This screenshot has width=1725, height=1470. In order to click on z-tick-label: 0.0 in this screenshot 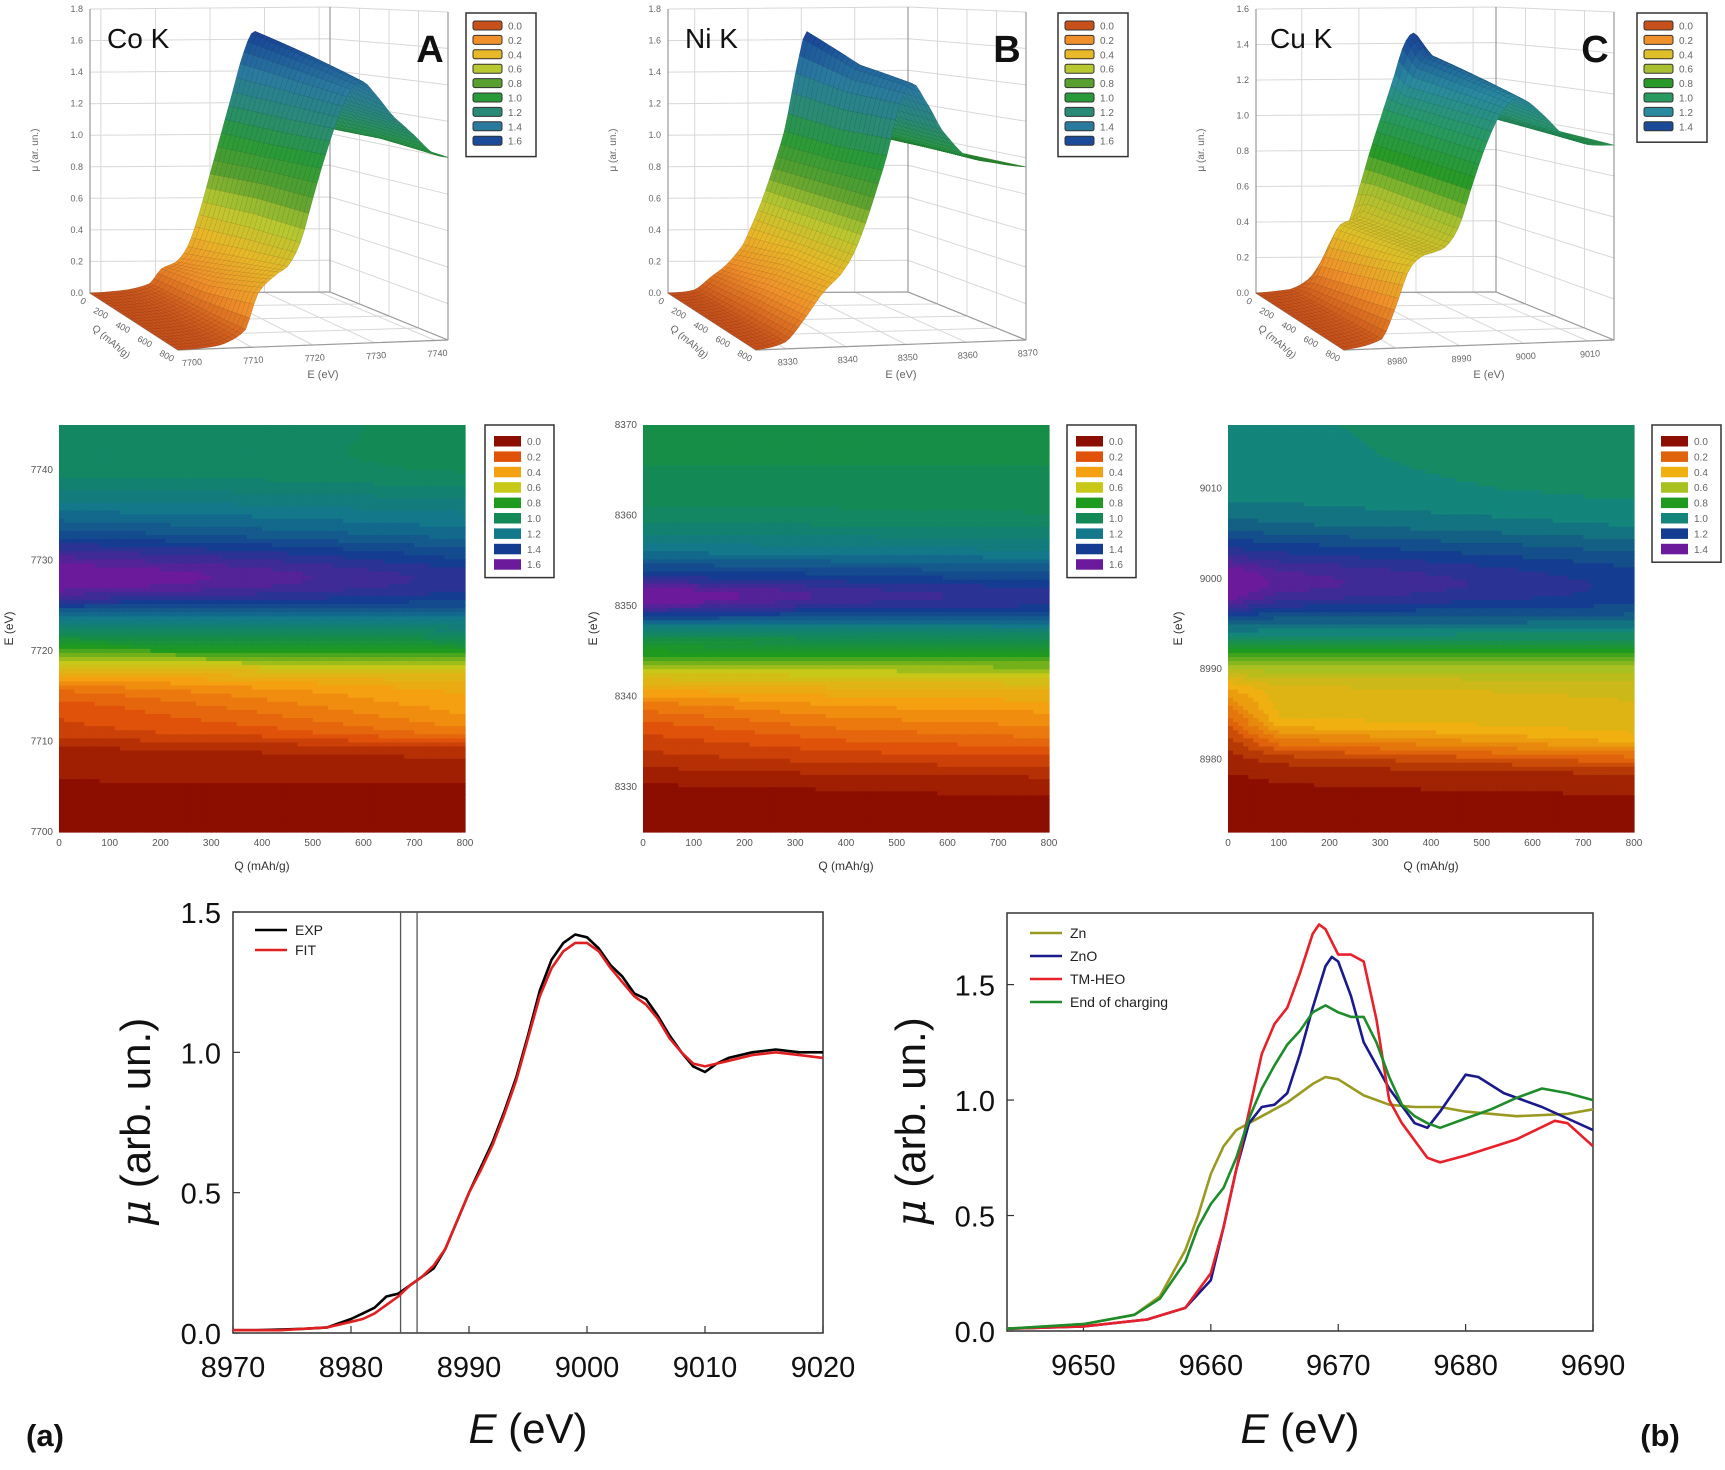, I will do `click(654, 293)`.